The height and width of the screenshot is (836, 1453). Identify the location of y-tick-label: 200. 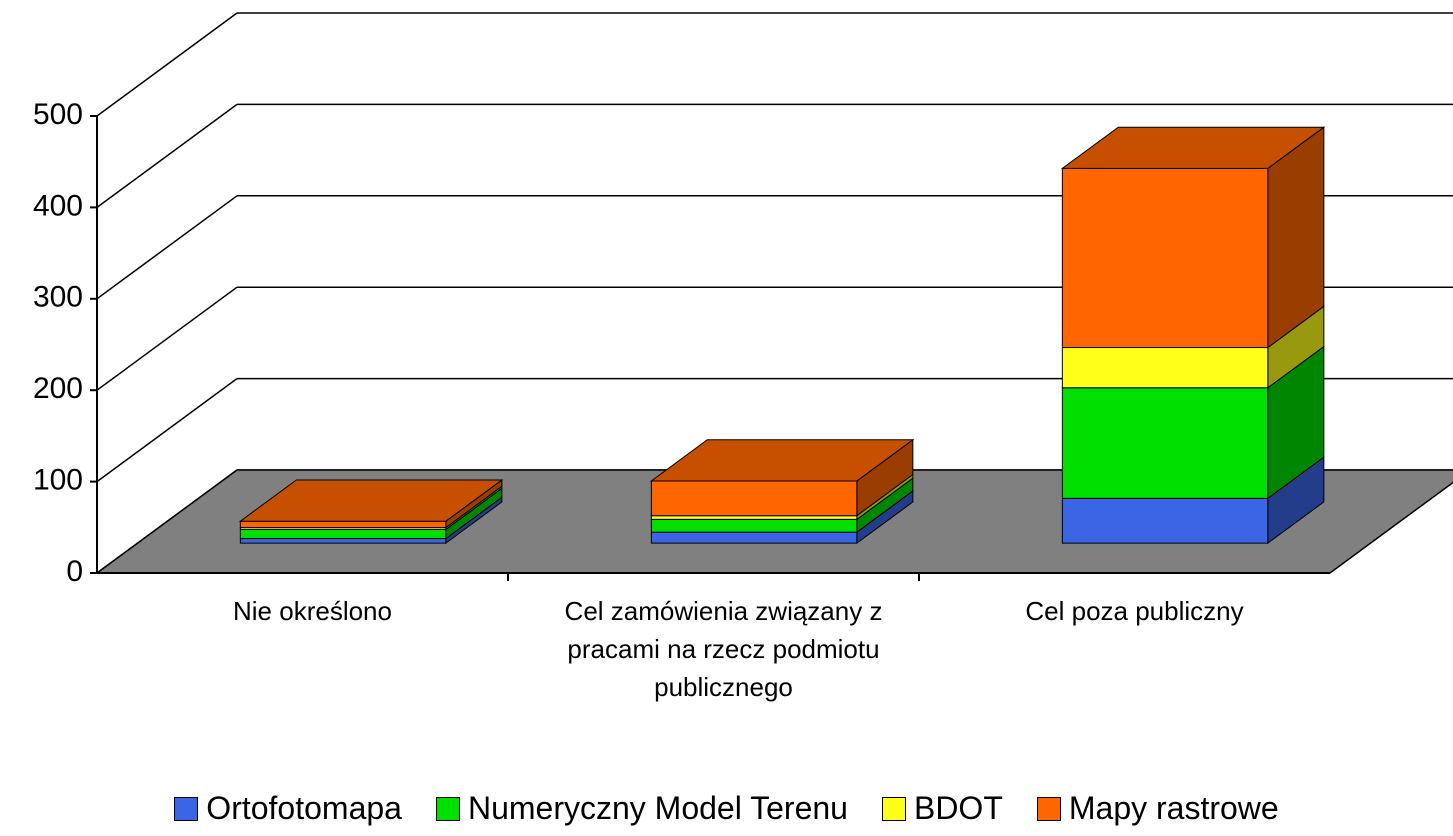
(58, 388).